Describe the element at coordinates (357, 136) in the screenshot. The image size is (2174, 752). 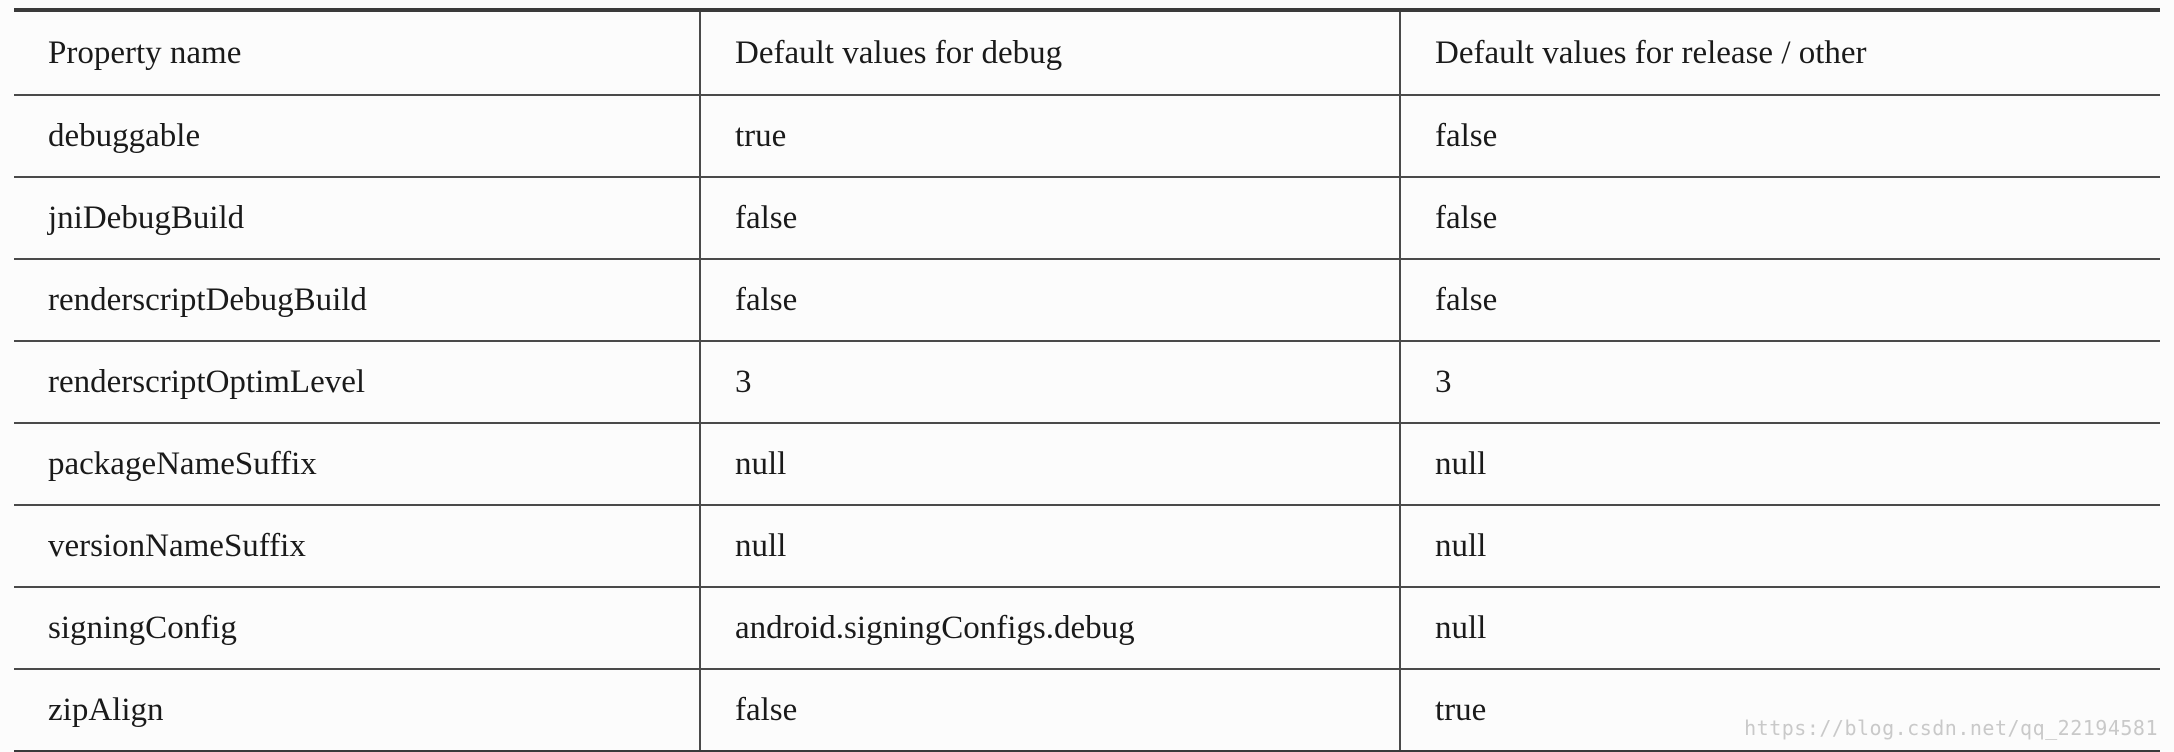
I see `property-name-cell: debuggable` at that location.